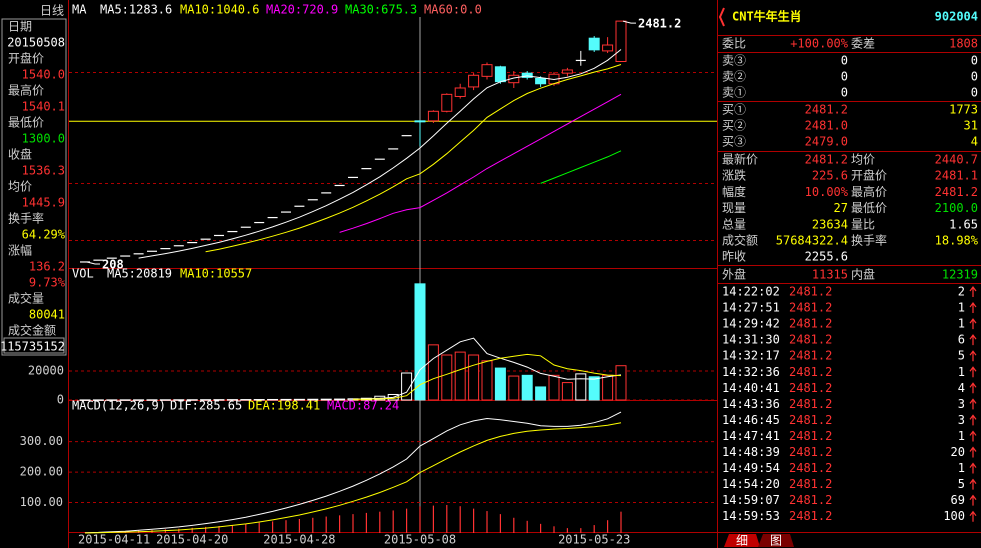  What do you see at coordinates (751, 388) in the screenshot?
I see `trade-time: 14:40:41` at bounding box center [751, 388].